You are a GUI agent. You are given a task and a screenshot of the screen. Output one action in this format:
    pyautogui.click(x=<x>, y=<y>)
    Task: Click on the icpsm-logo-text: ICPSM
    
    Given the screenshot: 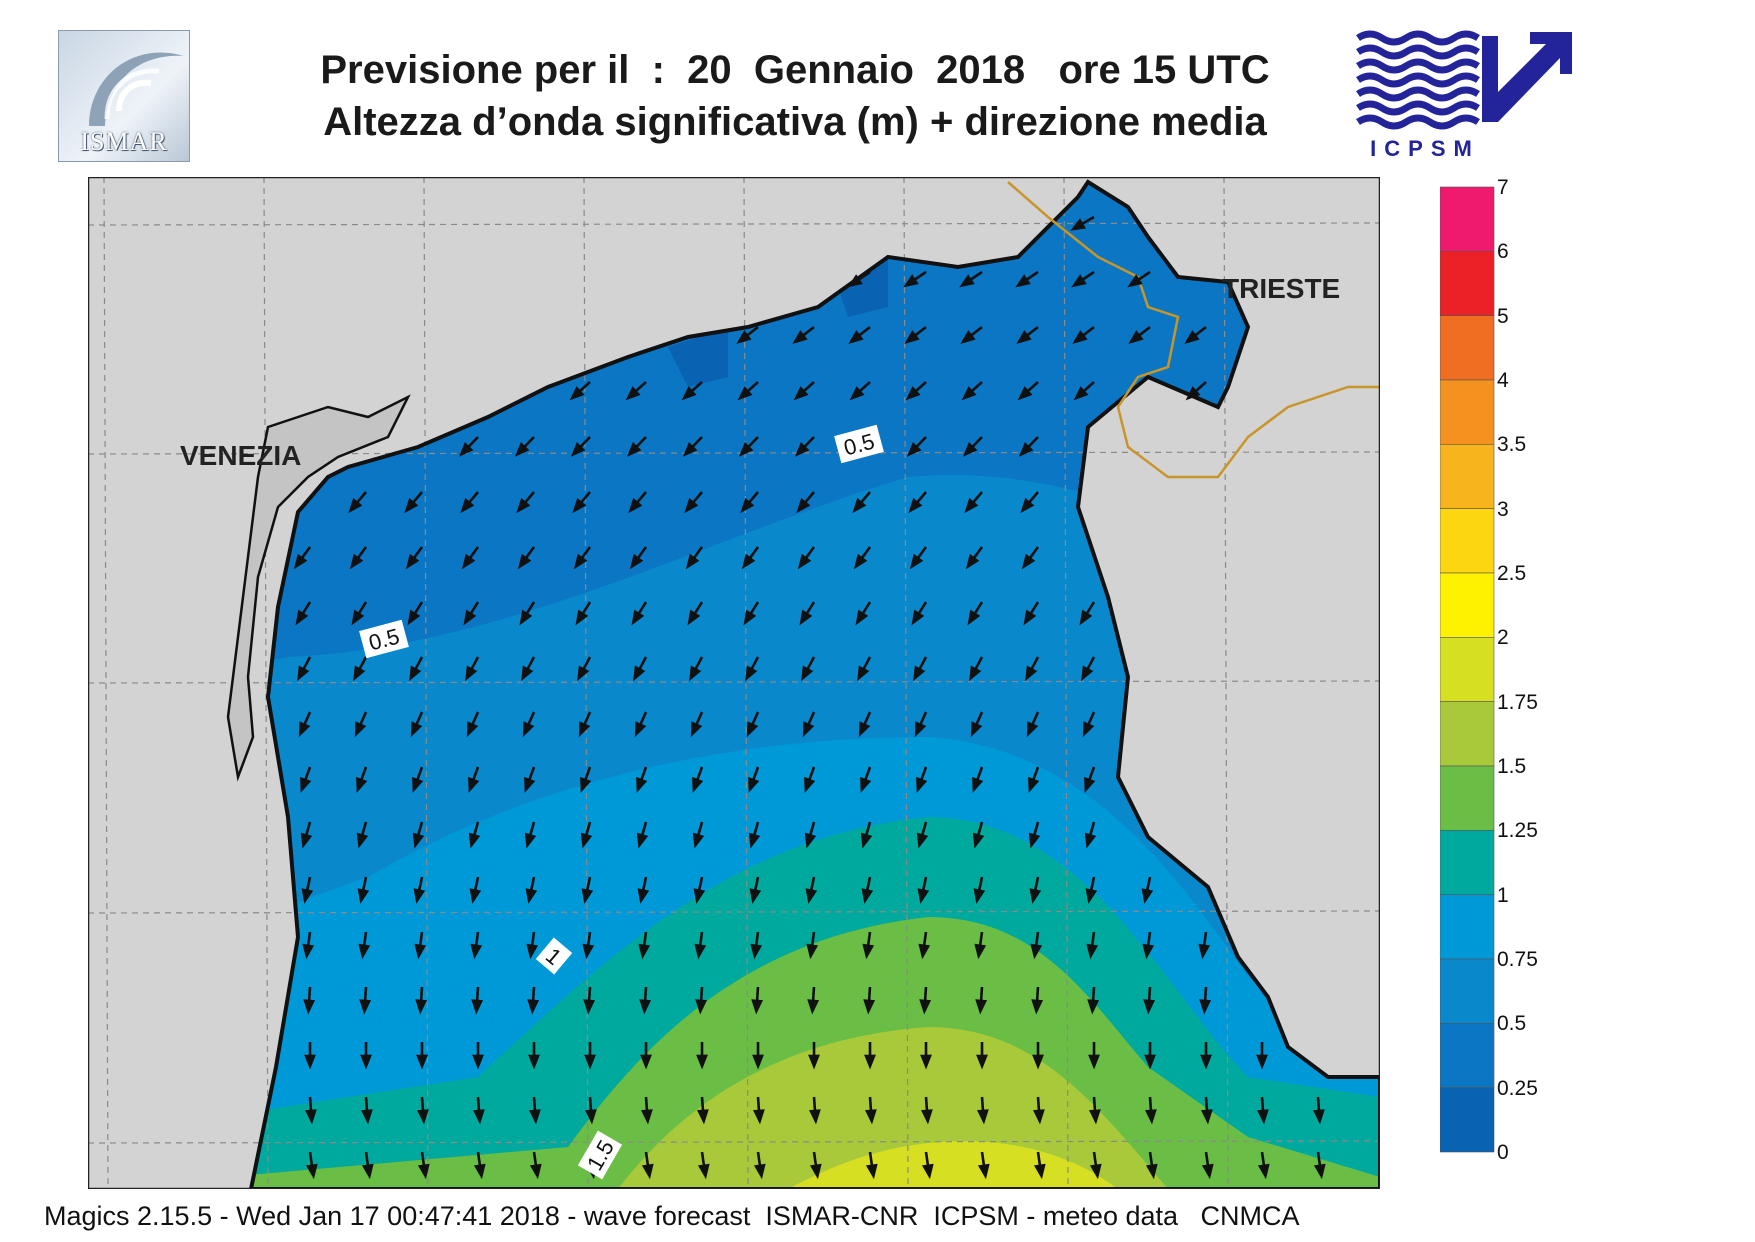 What is the action you would take?
    pyautogui.click(x=1425, y=148)
    